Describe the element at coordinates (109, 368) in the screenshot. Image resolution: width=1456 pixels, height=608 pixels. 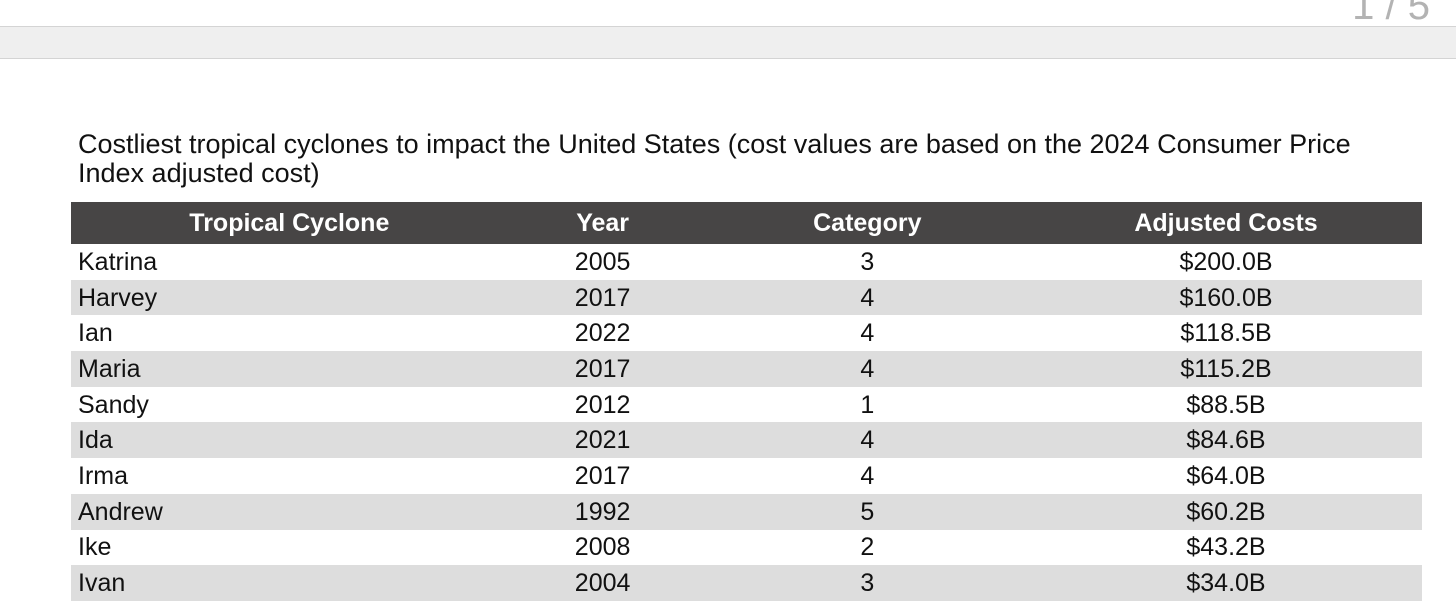
I see `cell-cyclone: Maria` at that location.